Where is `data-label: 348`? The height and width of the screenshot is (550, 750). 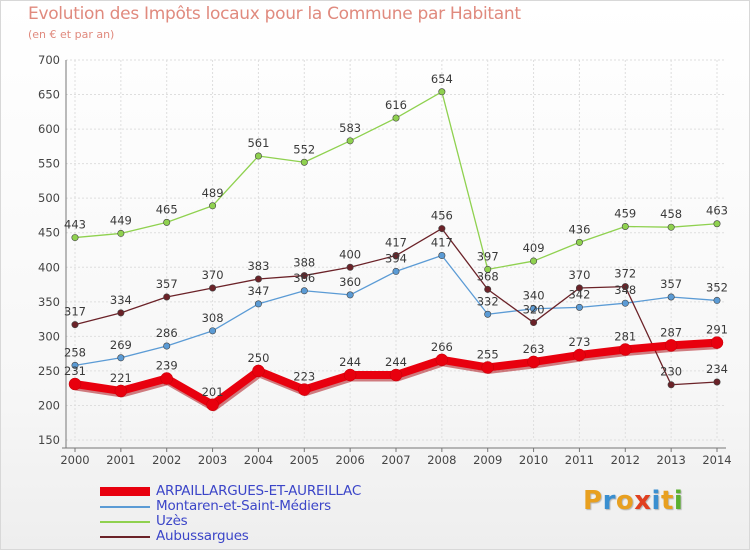 data-label: 348 is located at coordinates (625, 290).